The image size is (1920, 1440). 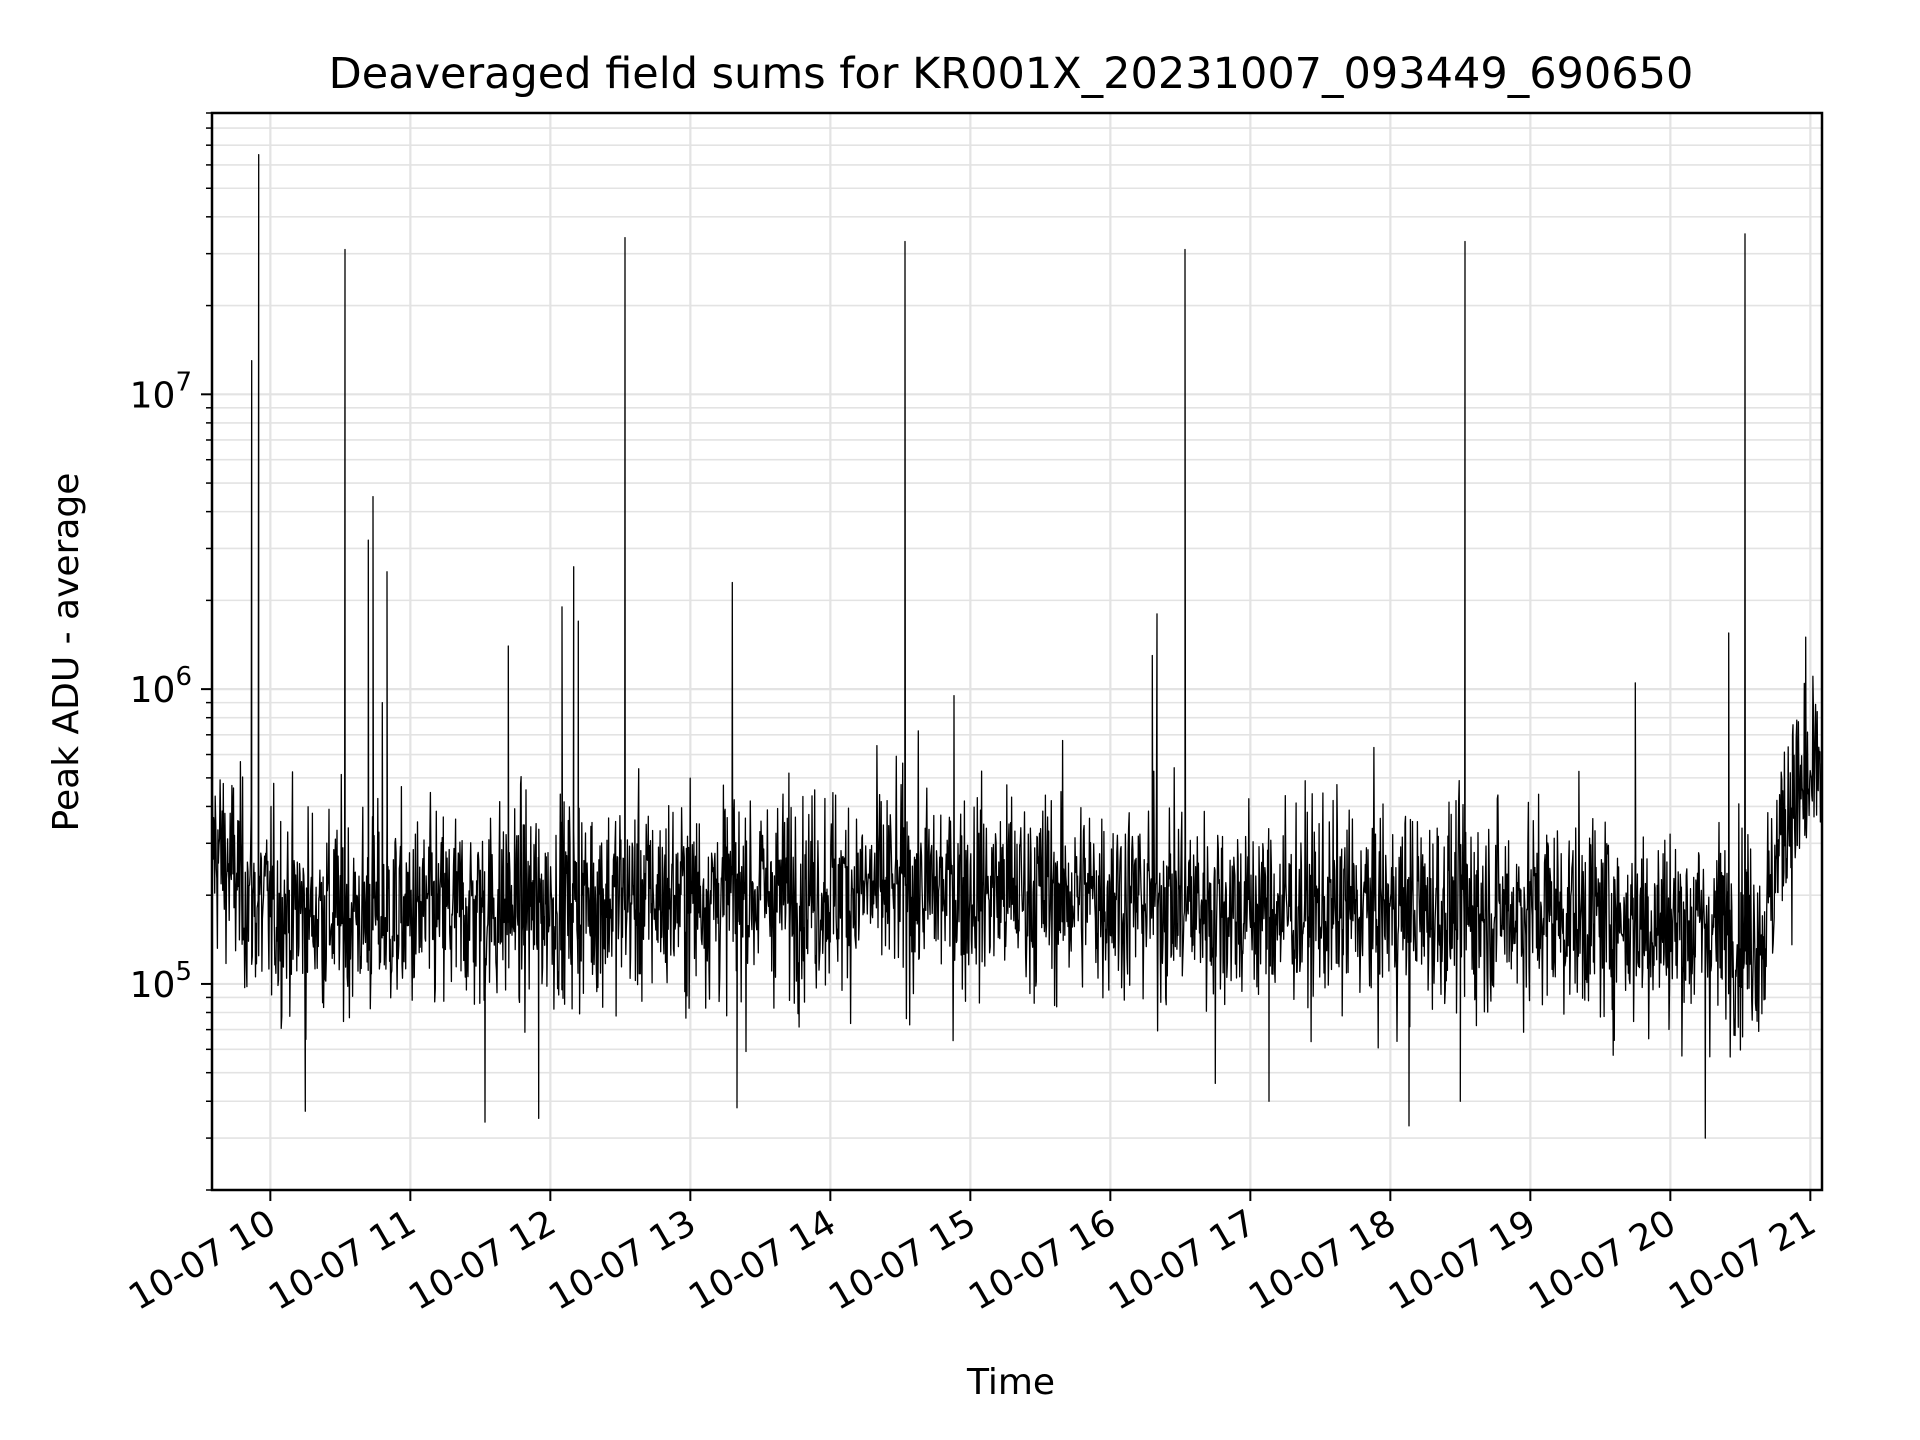 I want to click on y-tick-label: 10⁵, so click(x=161, y=981).